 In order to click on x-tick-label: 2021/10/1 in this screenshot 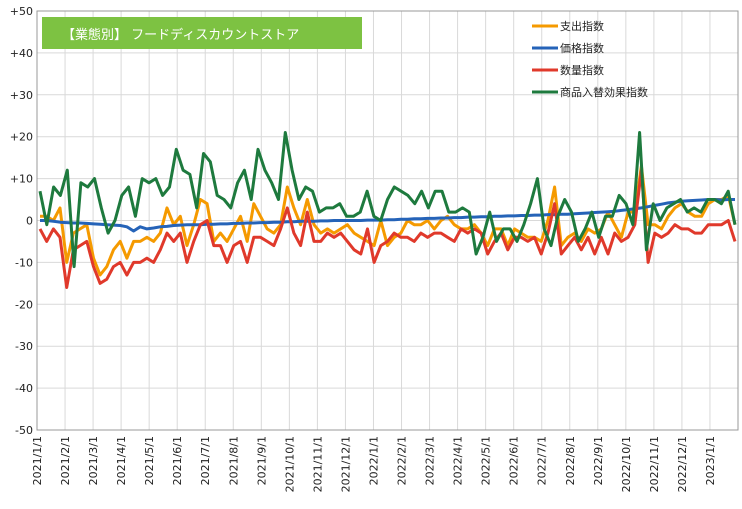, I will do `click(289, 464)`.